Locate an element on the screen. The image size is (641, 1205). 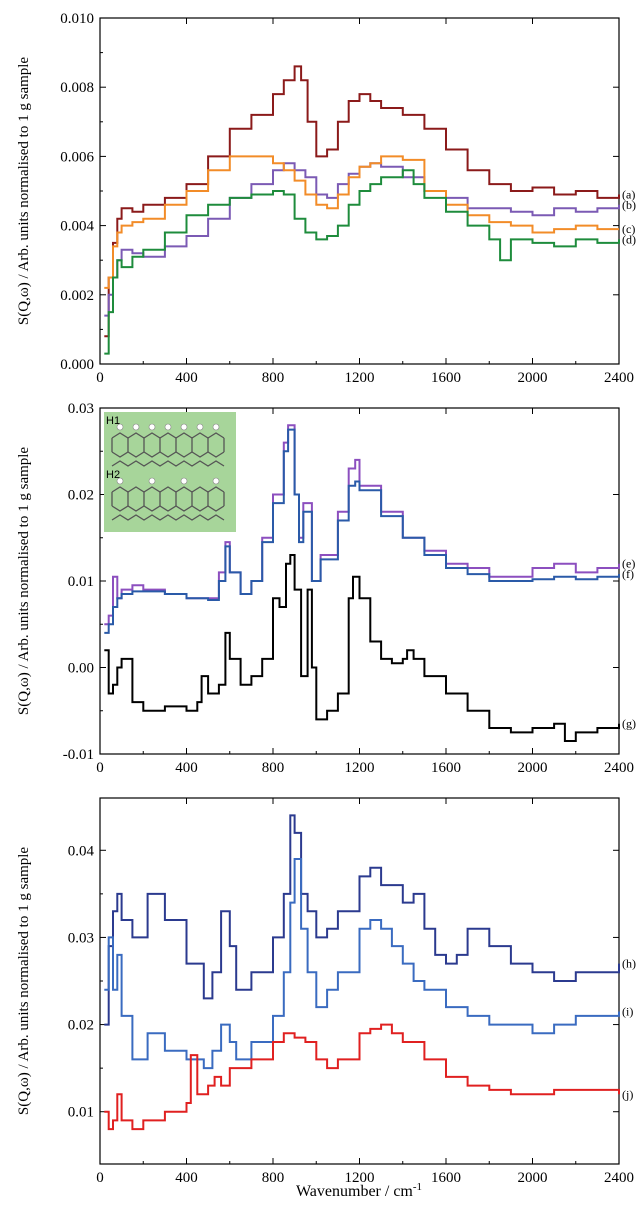
series-label-f: (f) is located at coordinates (628, 574).